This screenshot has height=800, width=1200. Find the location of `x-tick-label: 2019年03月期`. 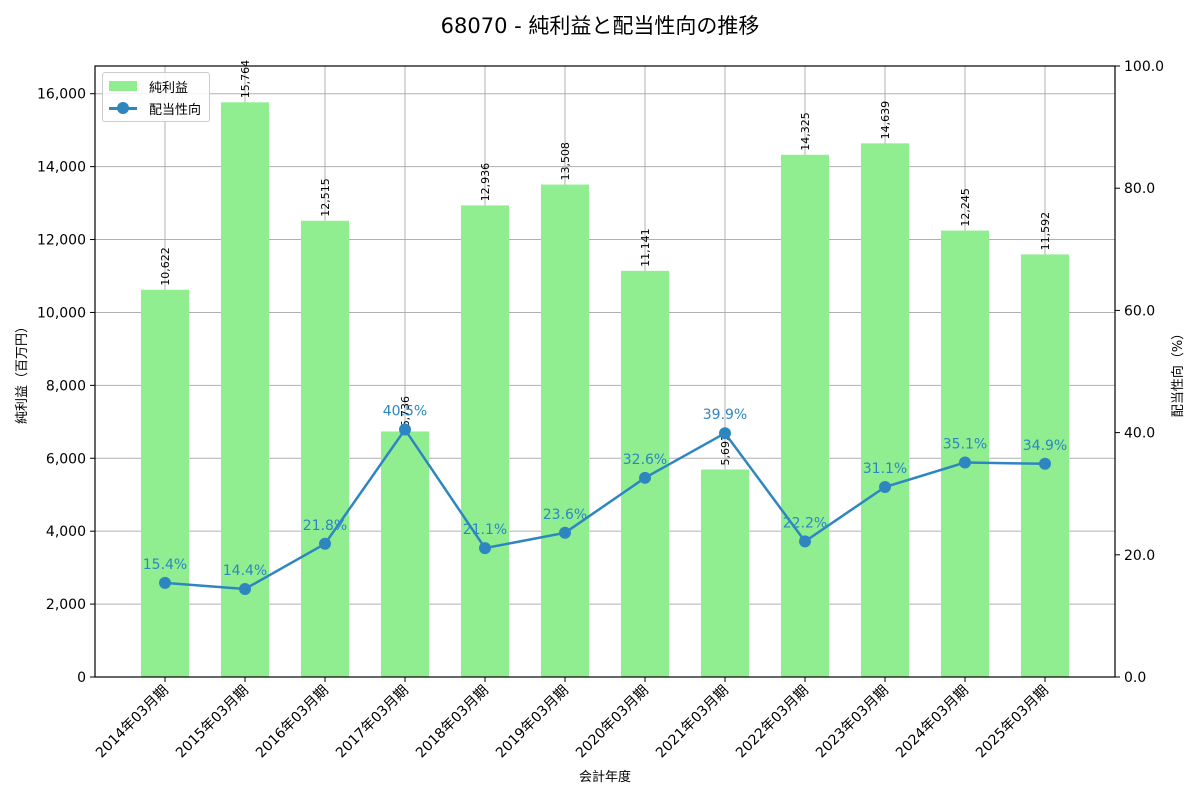

x-tick-label: 2019年03月期 is located at coordinates (532, 722).